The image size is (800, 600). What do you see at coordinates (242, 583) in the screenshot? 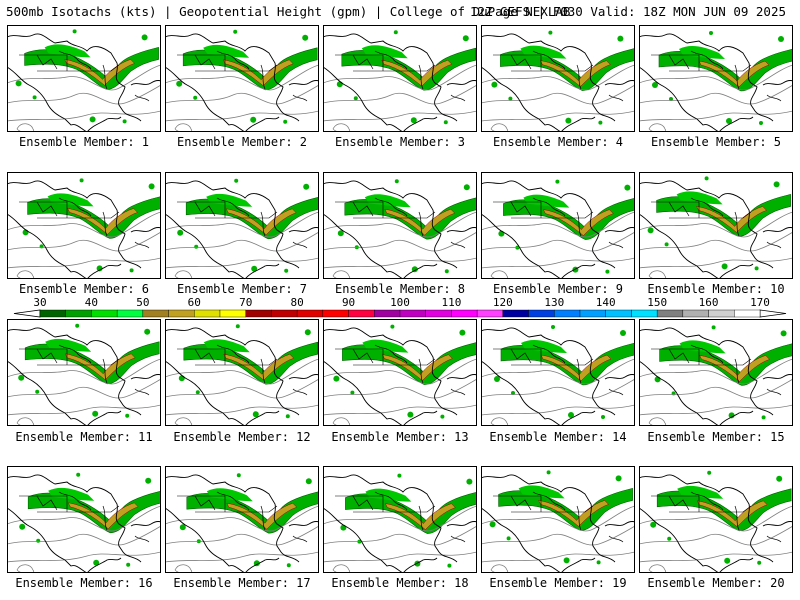
I see `ensemble-member-label: Ensemble Member: 17` at bounding box center [242, 583].